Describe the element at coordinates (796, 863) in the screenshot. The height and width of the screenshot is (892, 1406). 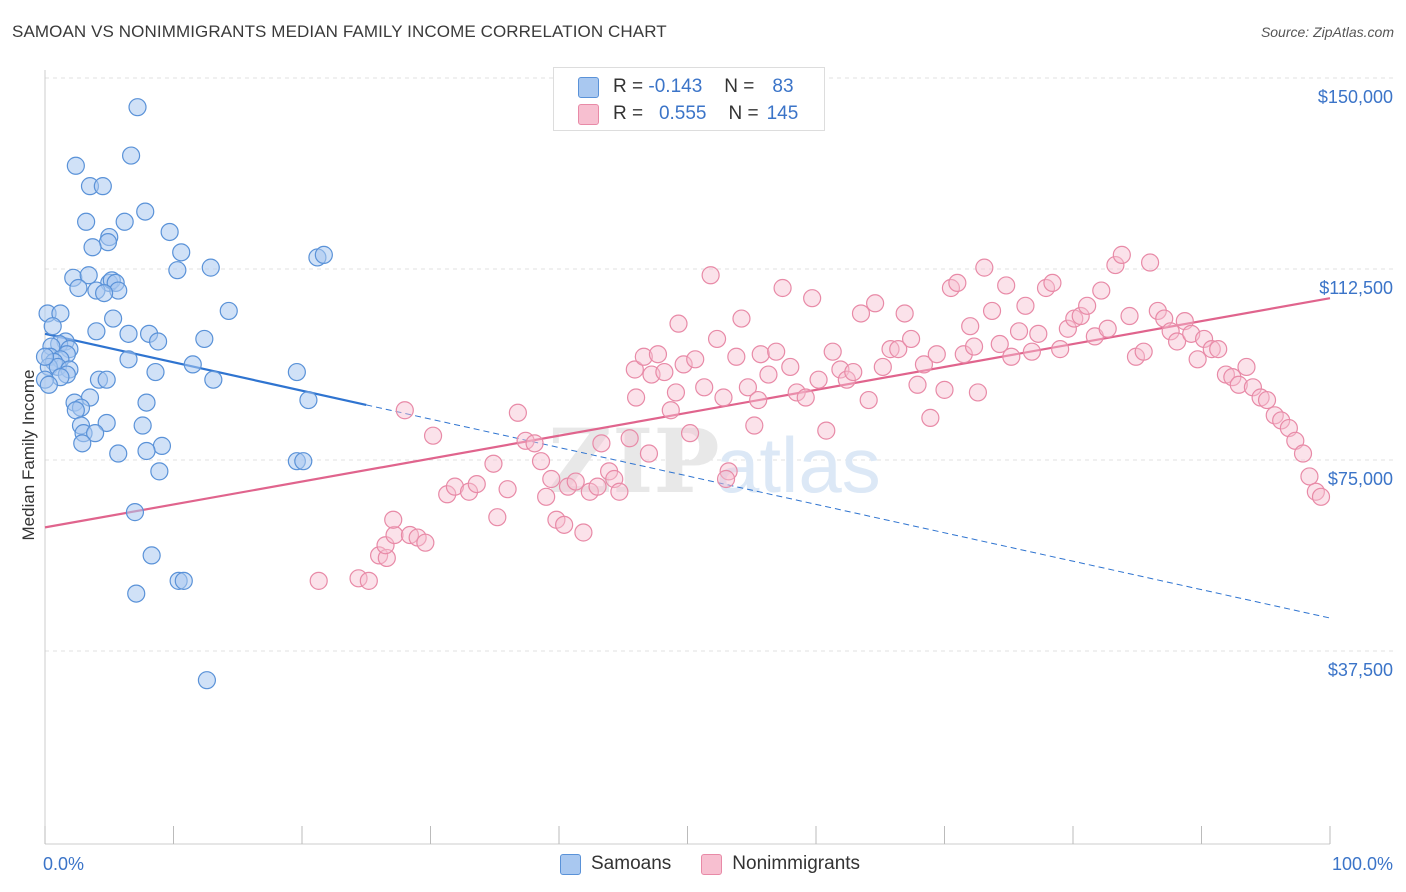
I see `nonimmigrants-label: Nonimmigrants` at that location.